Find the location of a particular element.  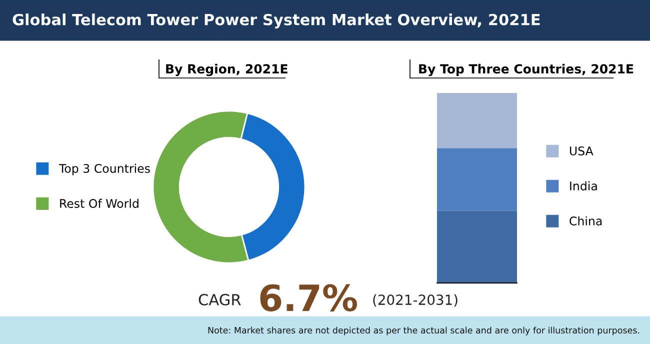

text: (2021-2031) is located at coordinates (415, 300).